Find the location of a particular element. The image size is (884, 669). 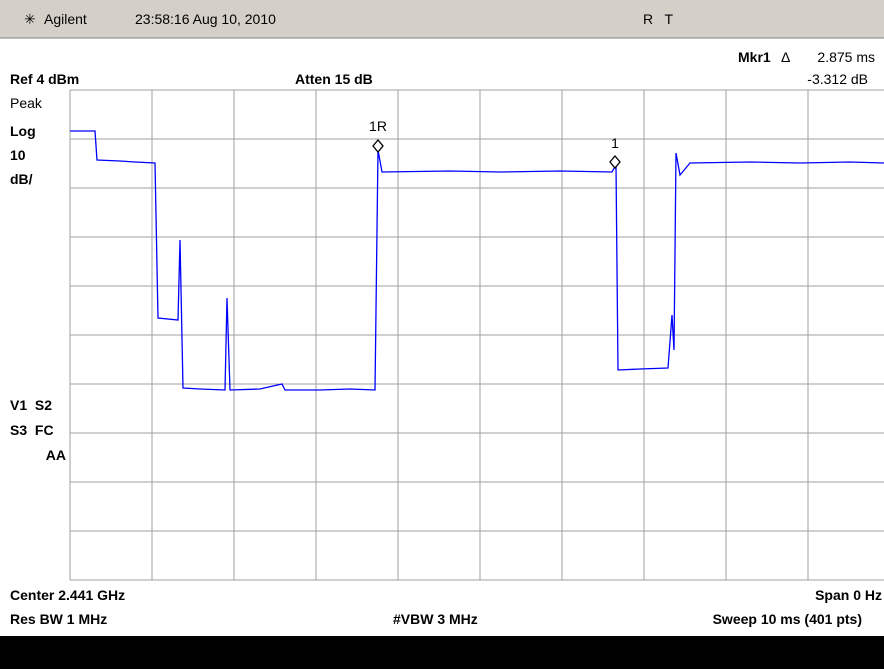

title-bar is located at coordinates (442, 19).